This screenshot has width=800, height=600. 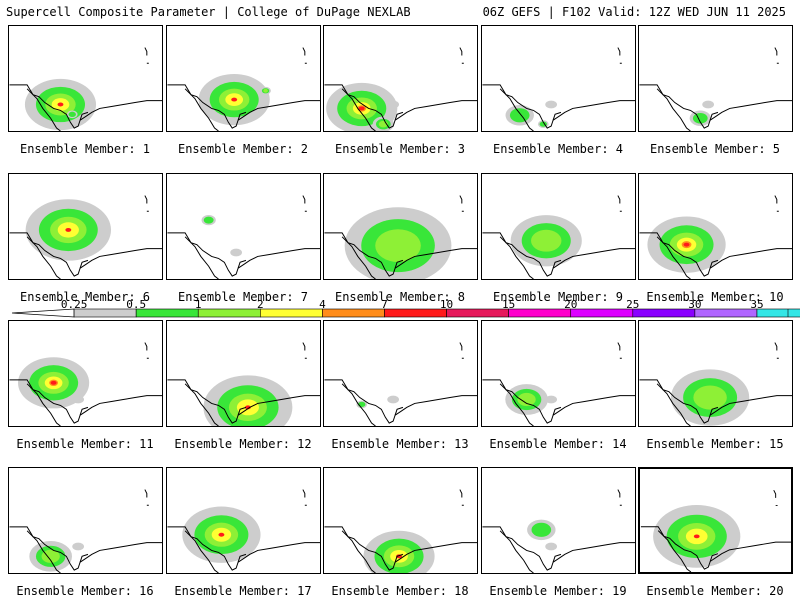 I want to click on member-label: Ensemble Member: 13, so click(x=400, y=444).